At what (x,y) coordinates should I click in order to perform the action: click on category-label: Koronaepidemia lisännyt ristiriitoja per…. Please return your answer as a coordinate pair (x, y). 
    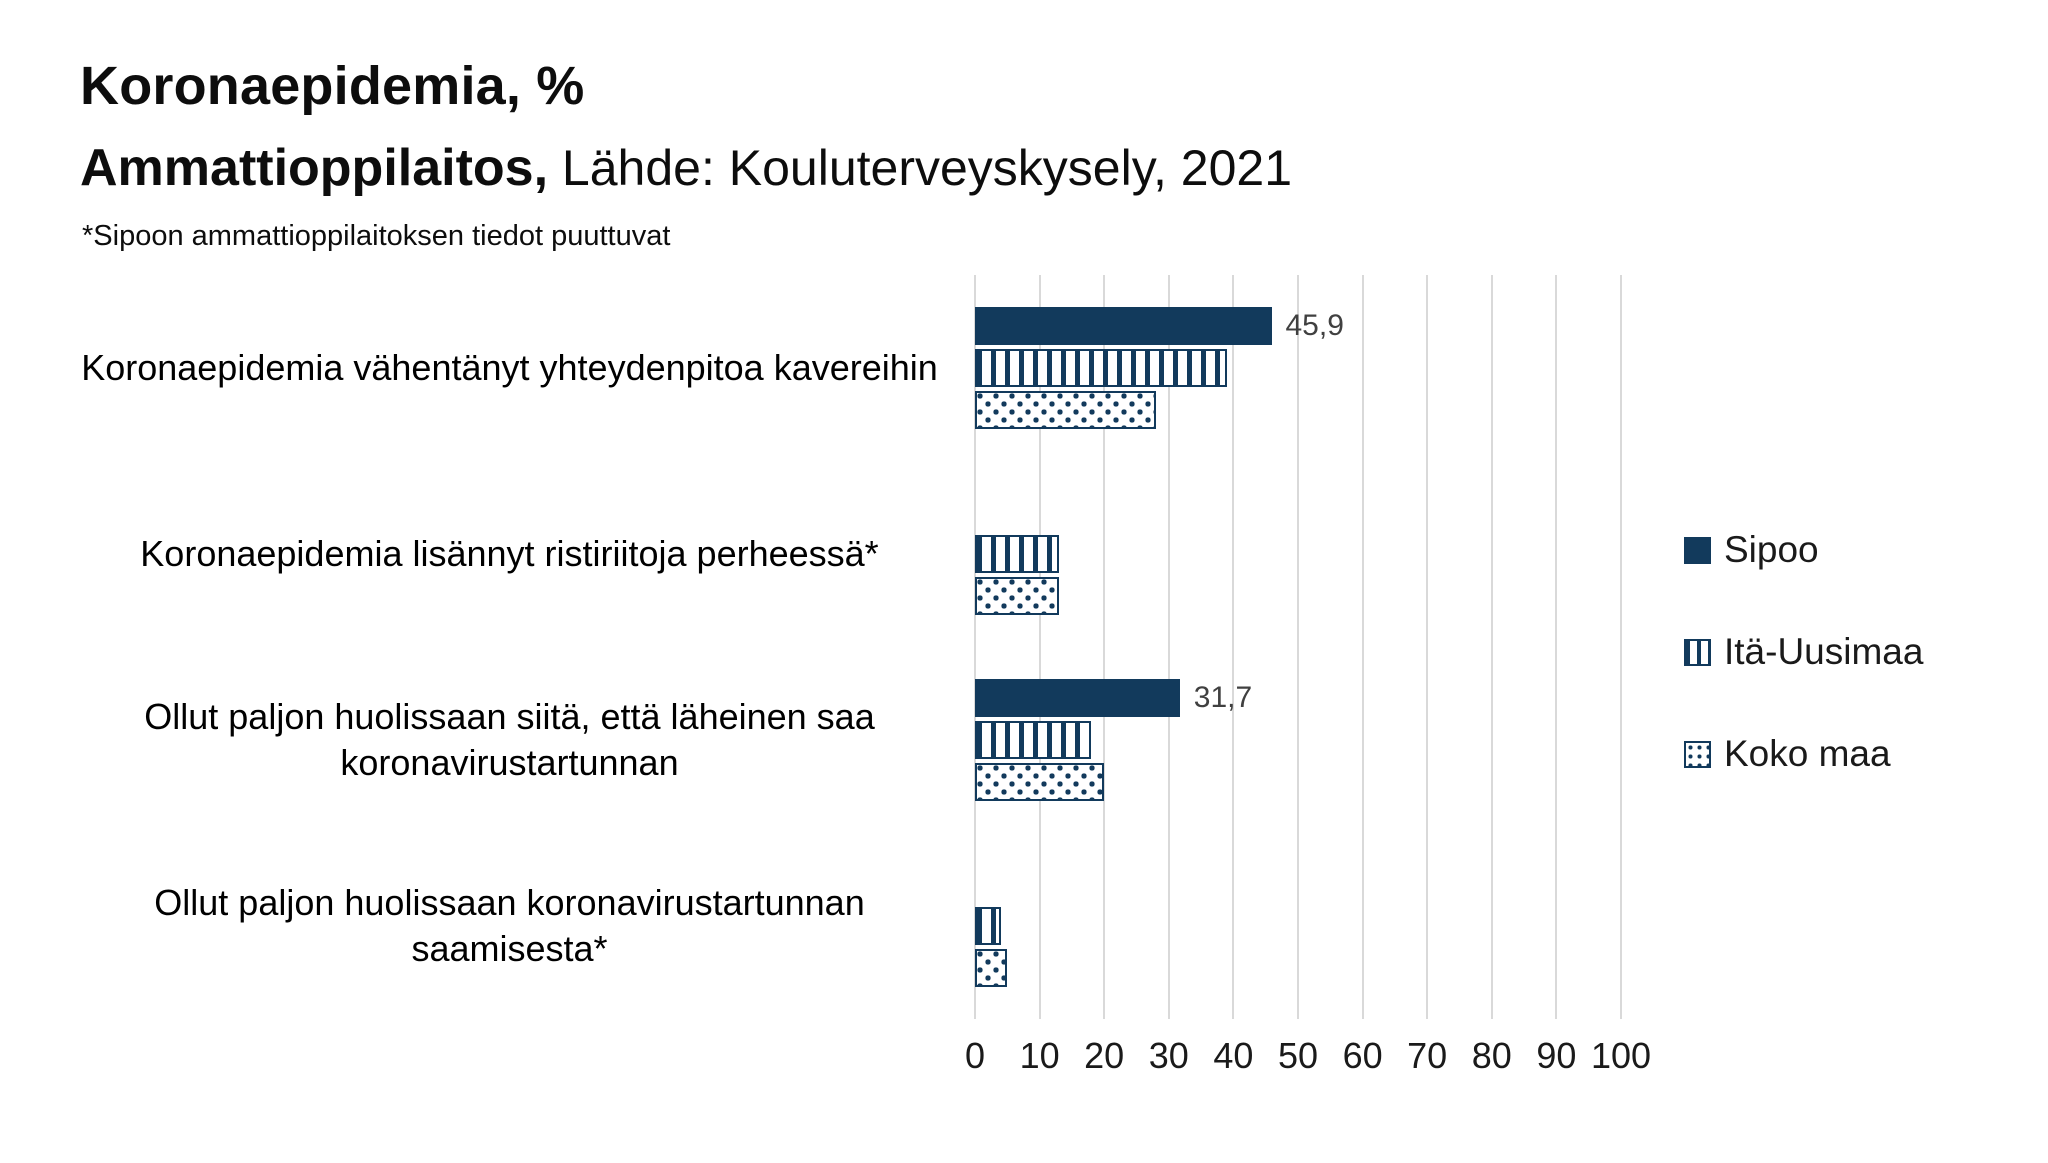
    Looking at the image, I should click on (509, 553).